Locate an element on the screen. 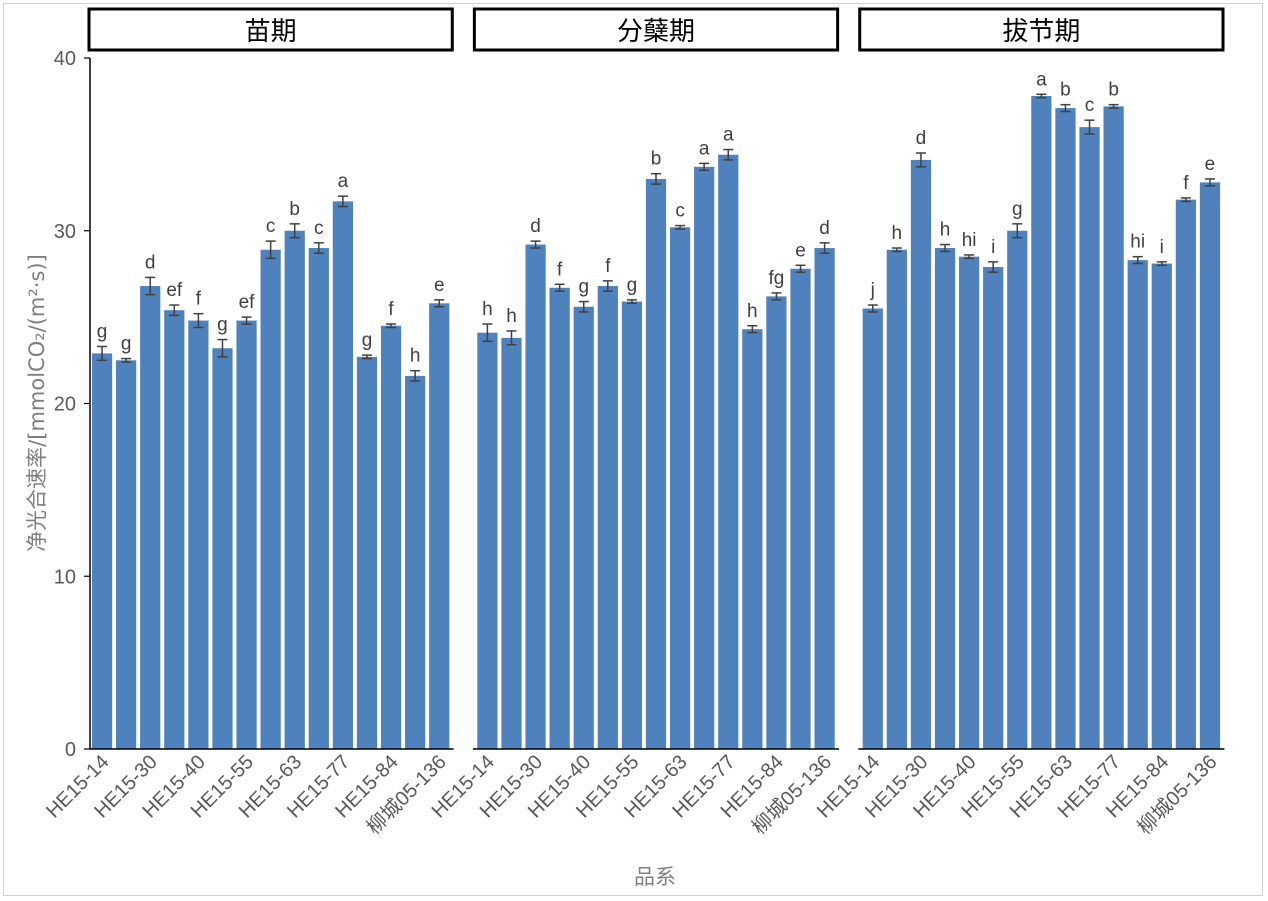 The image size is (1268, 901). y-axis-title: 净光合速率/[mmolCO₂/(m²·s)] is located at coordinates (37, 403).